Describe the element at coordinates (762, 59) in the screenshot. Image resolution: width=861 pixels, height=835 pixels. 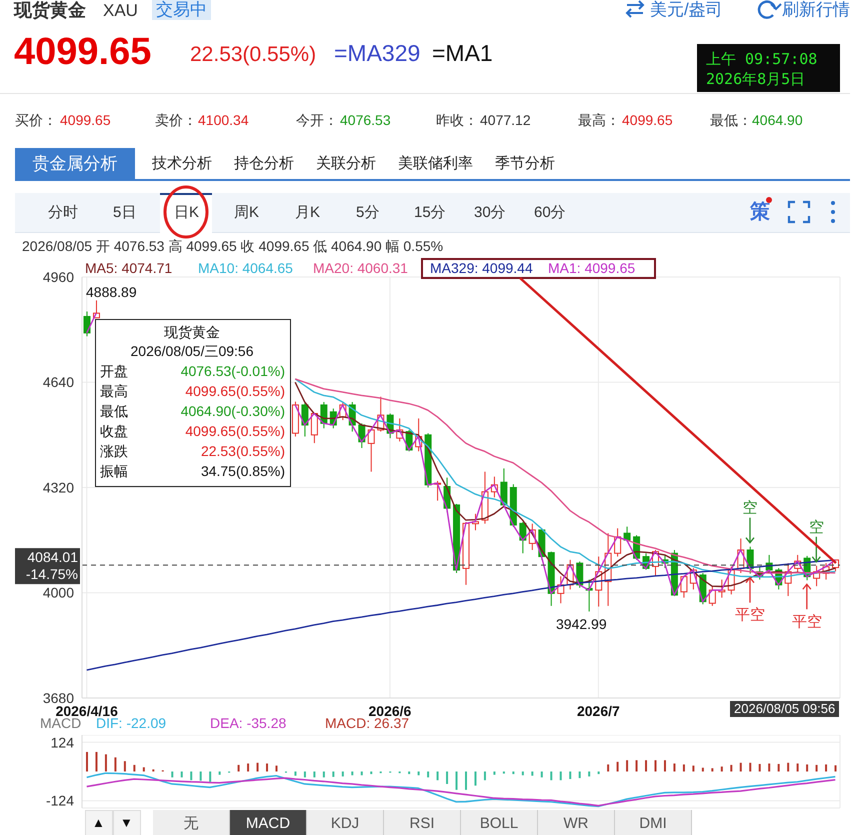
I see `text: 上午 09:57:08` at that location.